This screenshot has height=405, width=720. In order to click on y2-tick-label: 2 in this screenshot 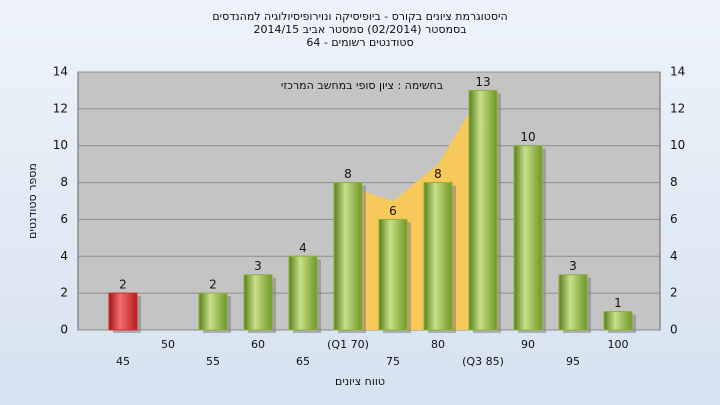, I will do `click(674, 293)`.